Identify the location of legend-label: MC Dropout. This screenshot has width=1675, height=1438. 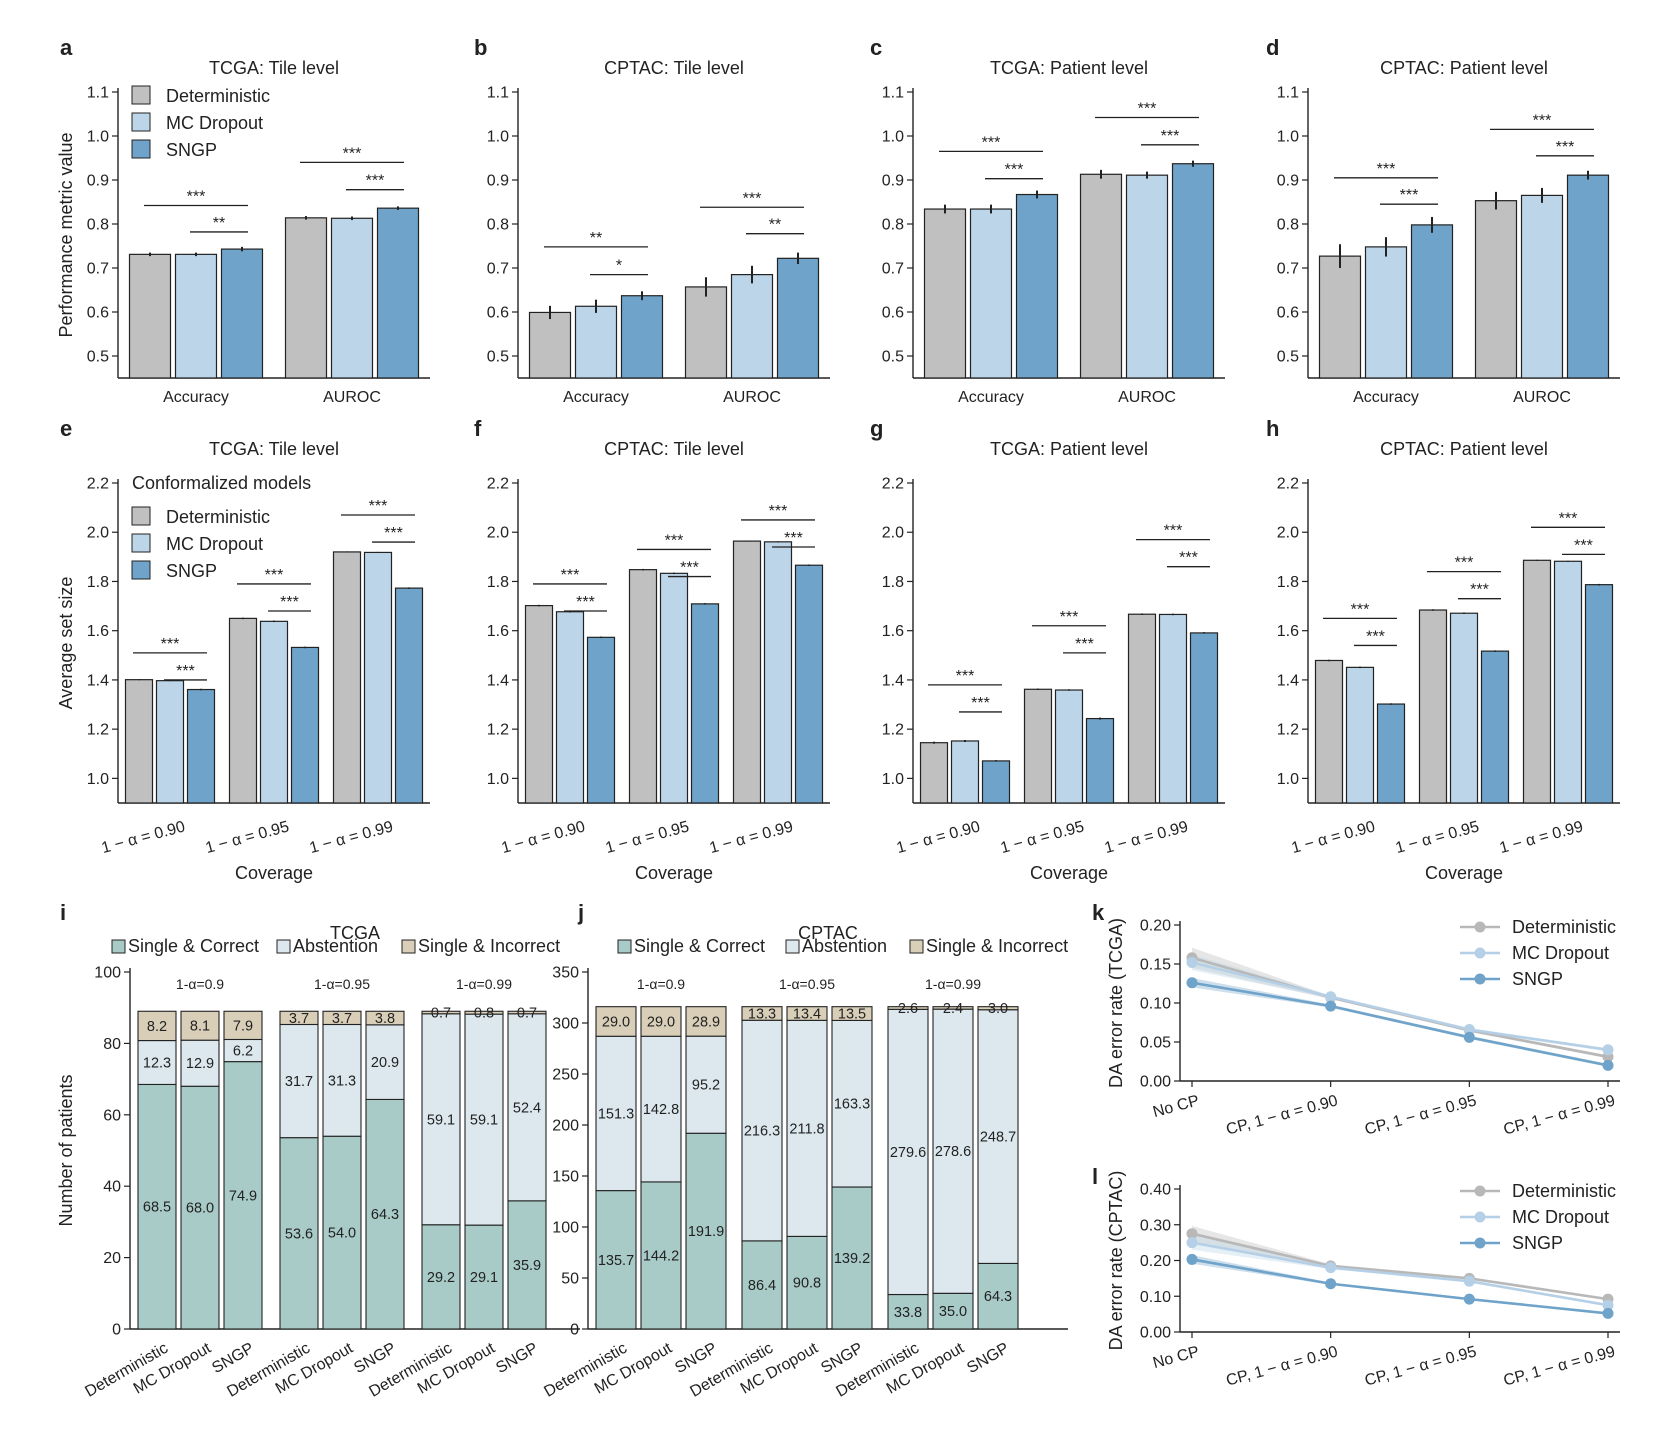
(1560, 1217).